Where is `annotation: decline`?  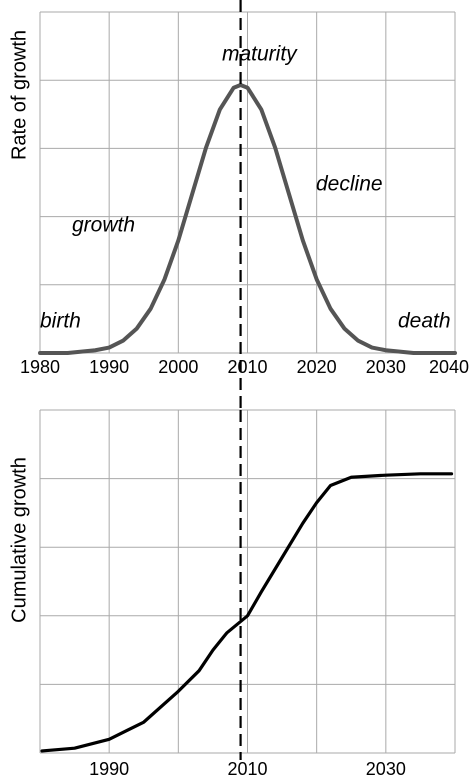
annotation: decline is located at coordinates (349, 184).